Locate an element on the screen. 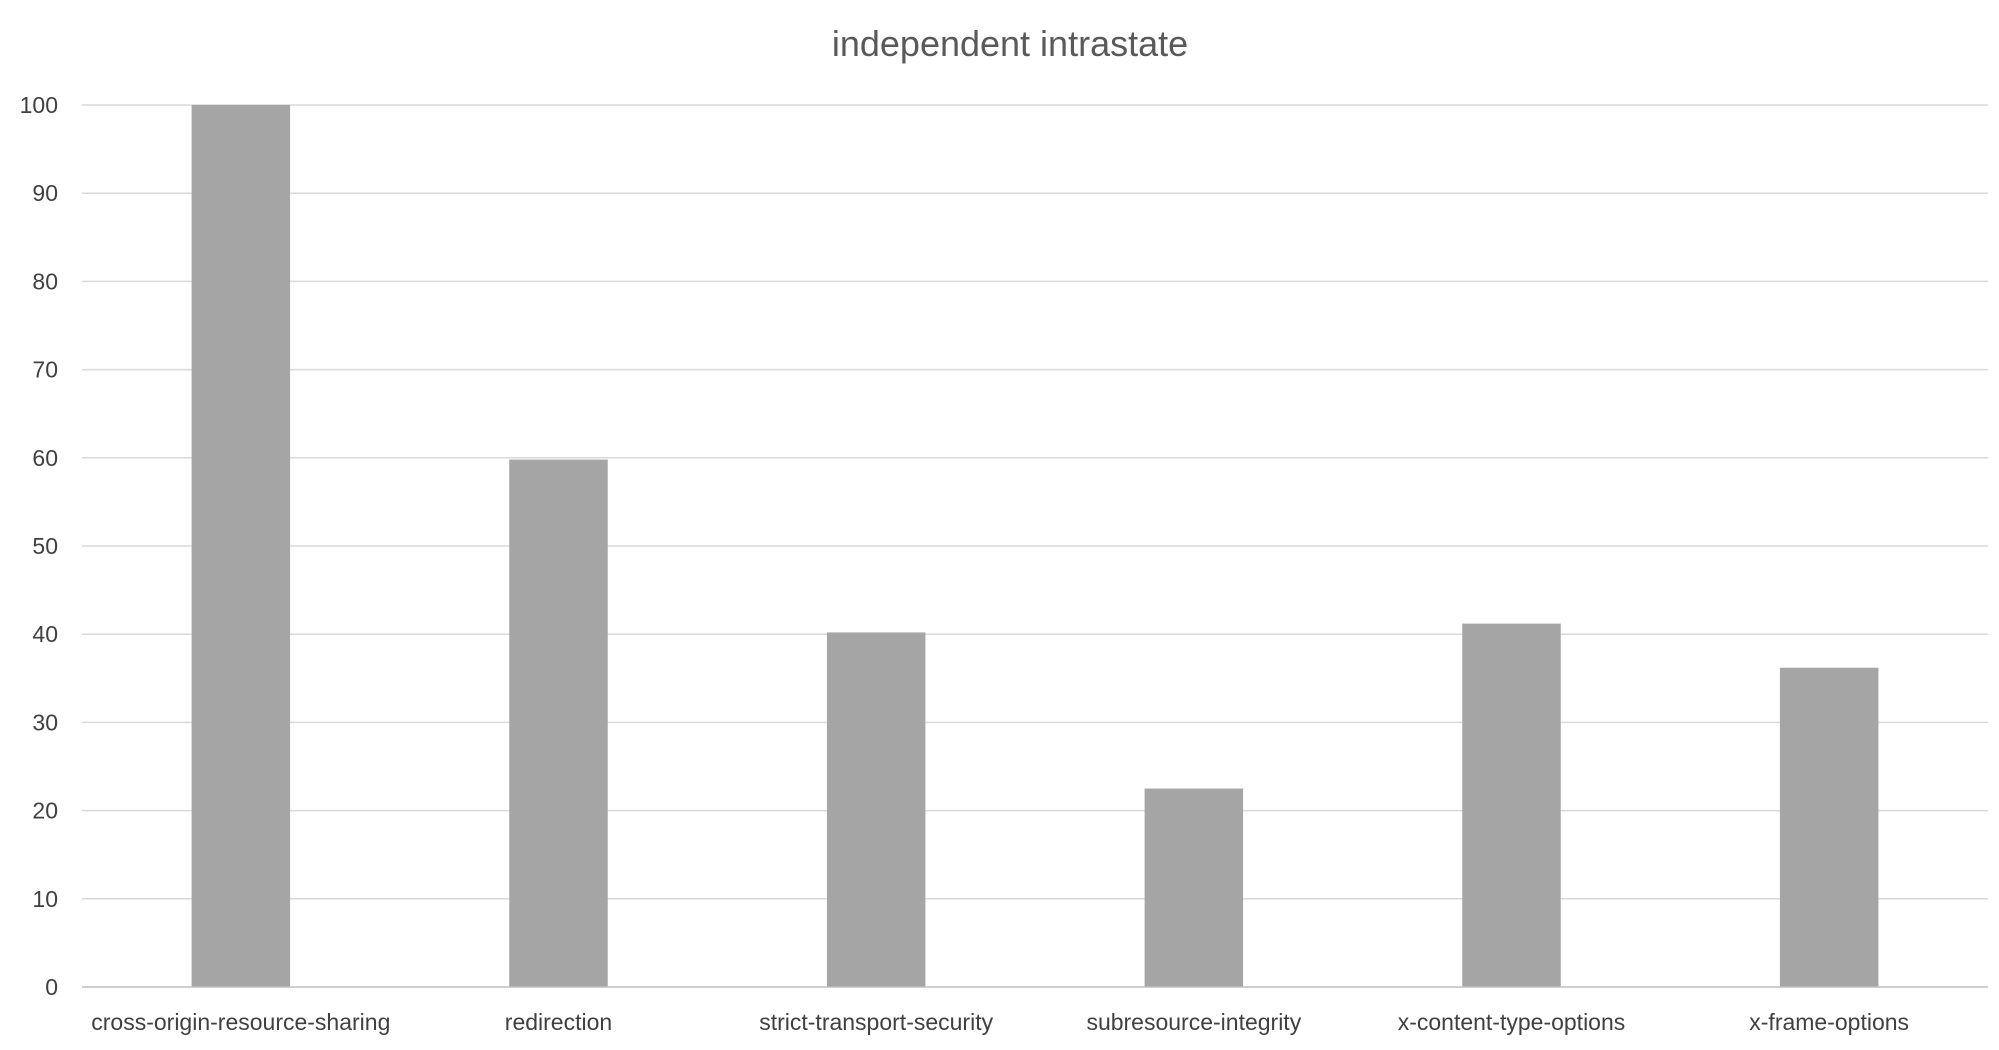 This screenshot has width=1999, height=1050. y-tick-label: 100 is located at coordinates (39, 105).